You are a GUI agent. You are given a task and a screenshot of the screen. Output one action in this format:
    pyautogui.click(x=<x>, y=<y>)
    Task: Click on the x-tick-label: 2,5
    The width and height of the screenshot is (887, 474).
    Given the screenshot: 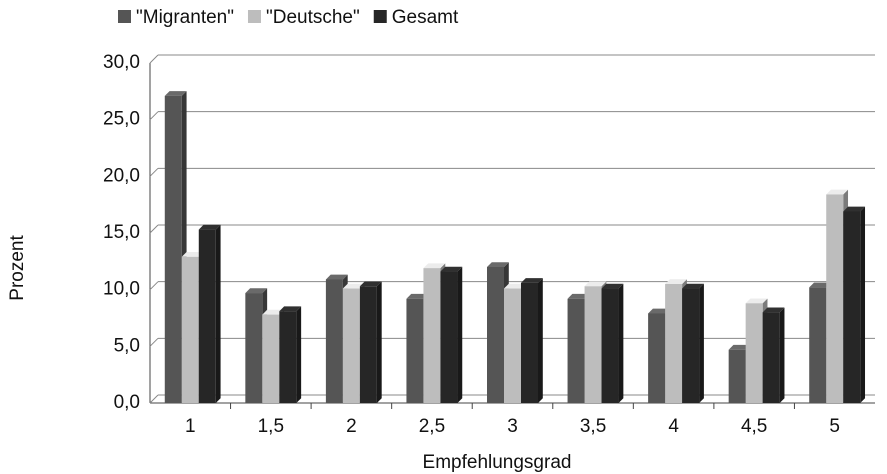 What is the action you would take?
    pyautogui.click(x=432, y=426)
    